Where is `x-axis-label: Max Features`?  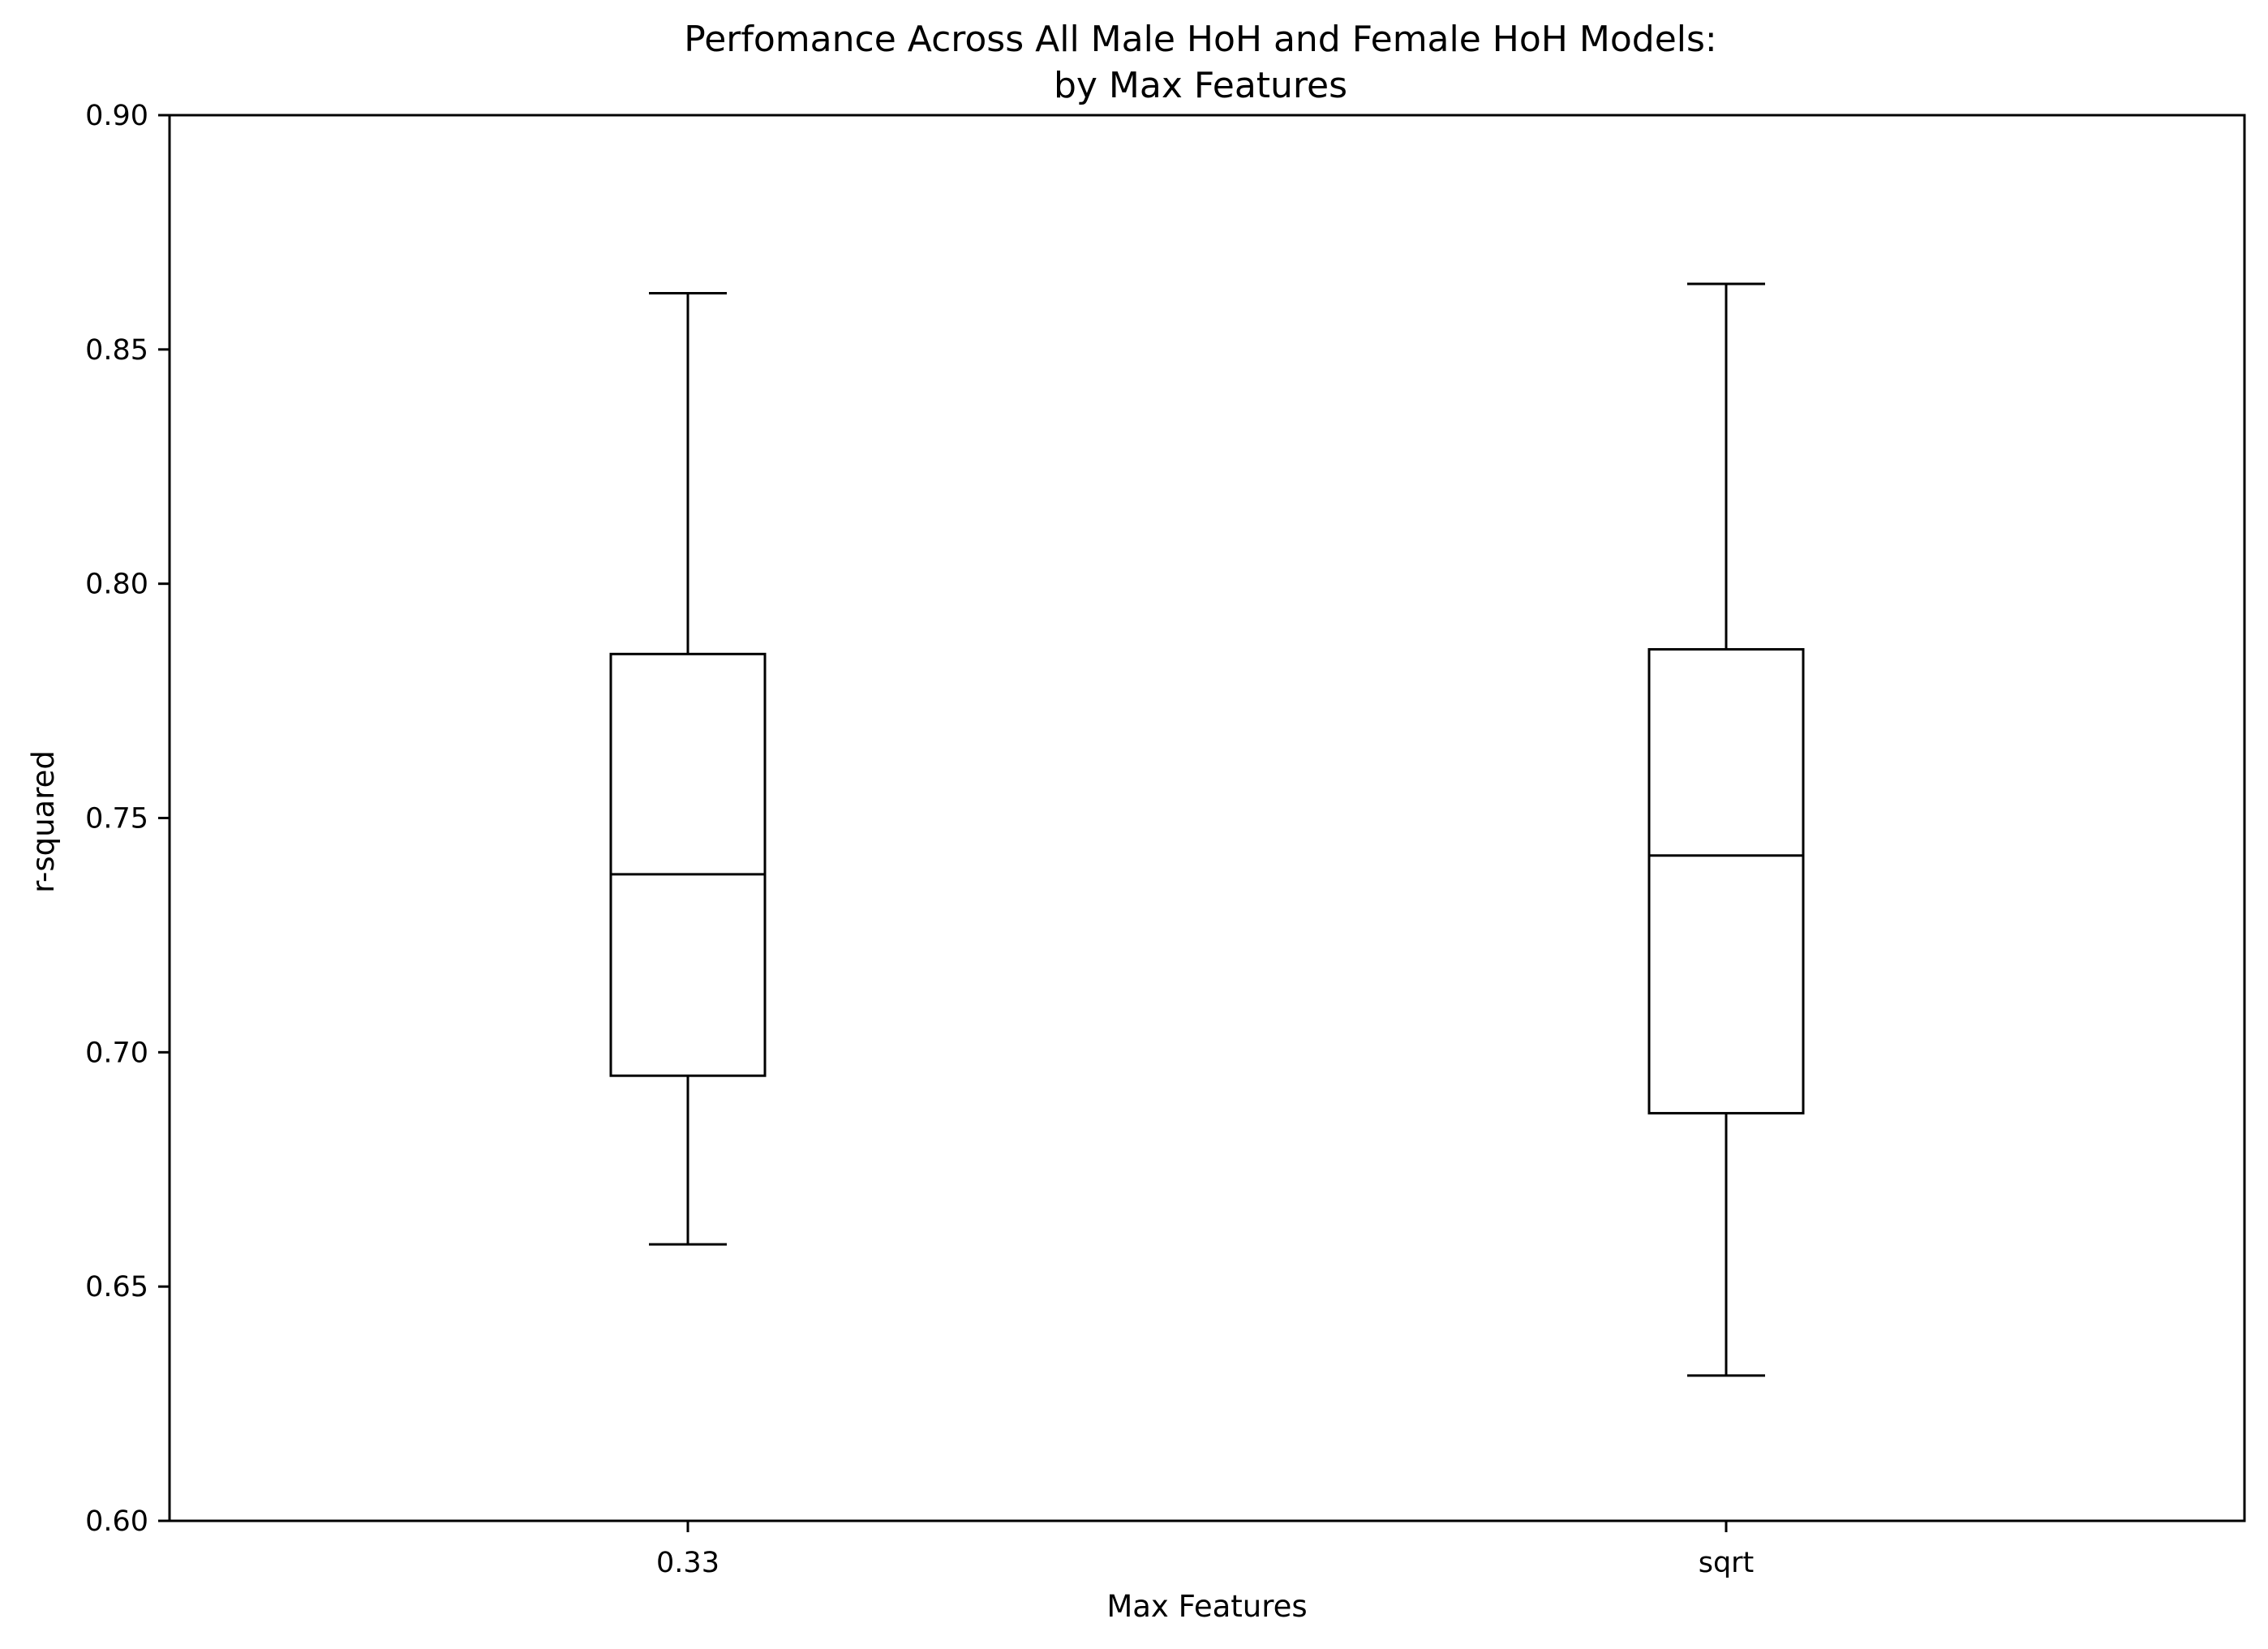
x-axis-label: Max Features is located at coordinates (1206, 1606).